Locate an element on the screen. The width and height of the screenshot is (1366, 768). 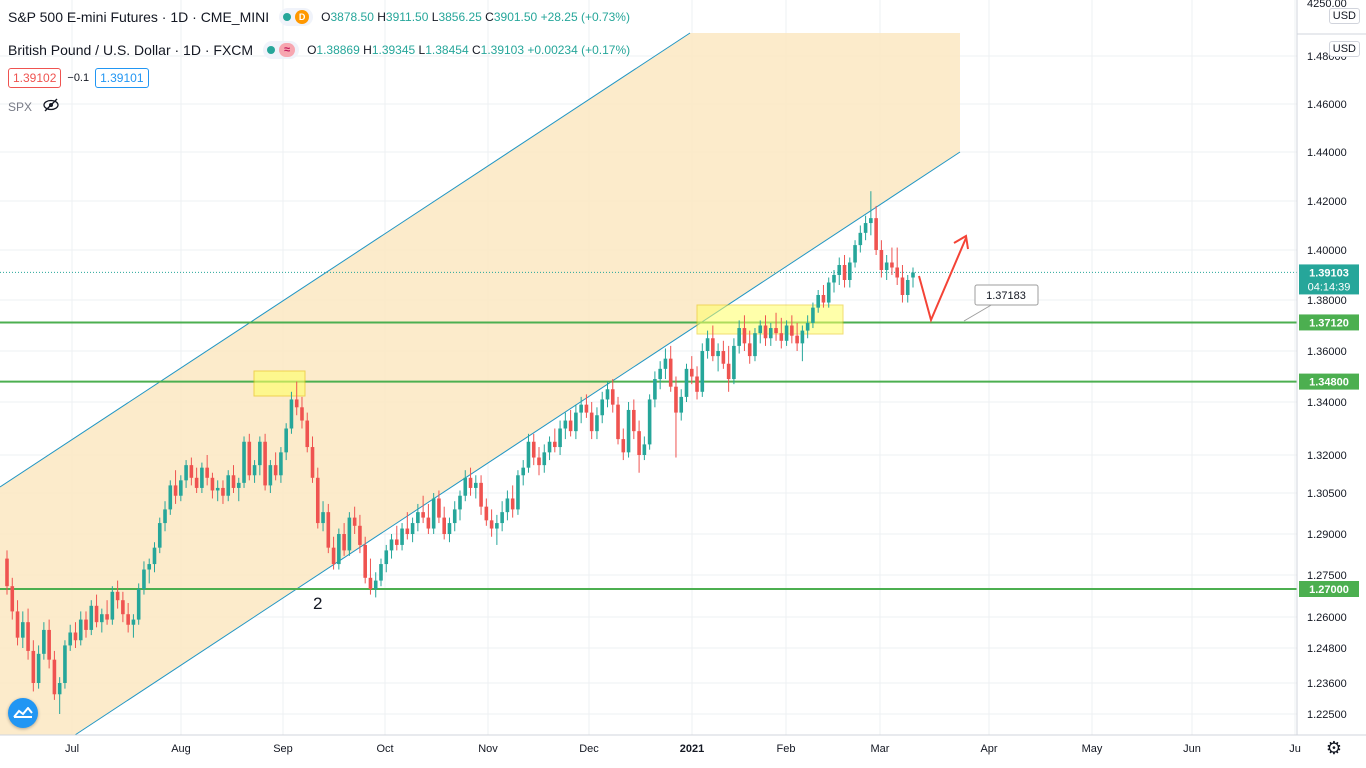
gear-icon: ⚙ is located at coordinates (1333, 748).